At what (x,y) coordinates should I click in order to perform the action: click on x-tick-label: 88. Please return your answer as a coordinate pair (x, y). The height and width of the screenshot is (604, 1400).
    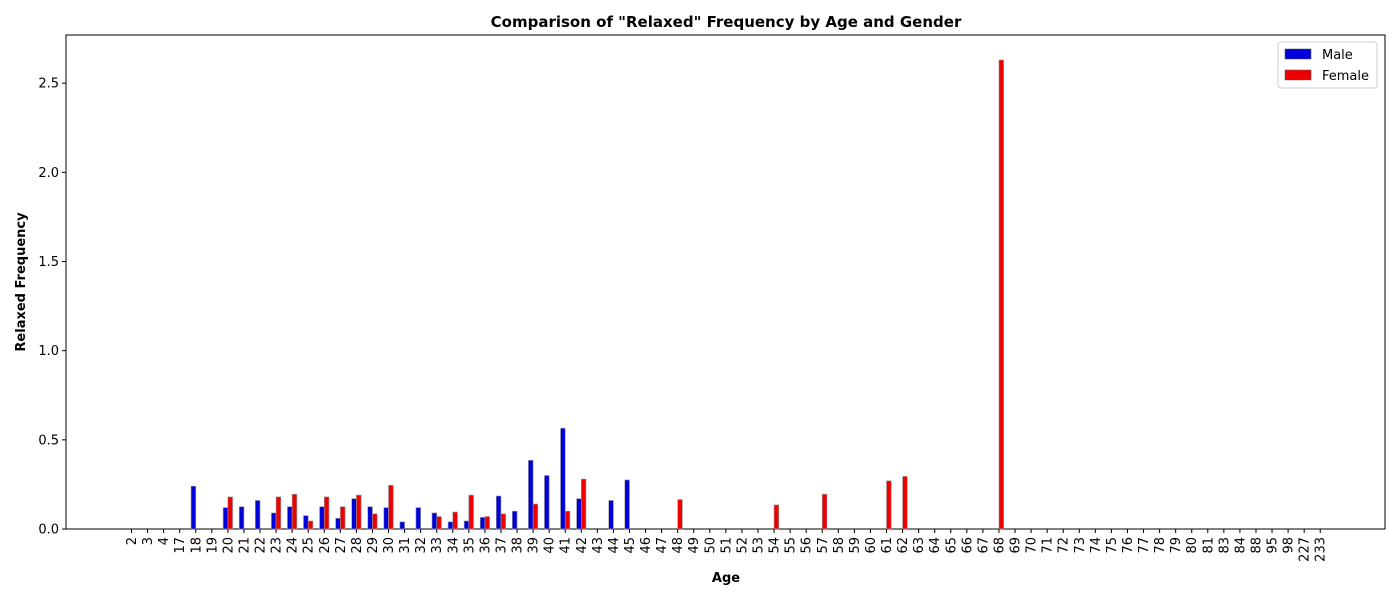
    Looking at the image, I should click on (1256, 545).